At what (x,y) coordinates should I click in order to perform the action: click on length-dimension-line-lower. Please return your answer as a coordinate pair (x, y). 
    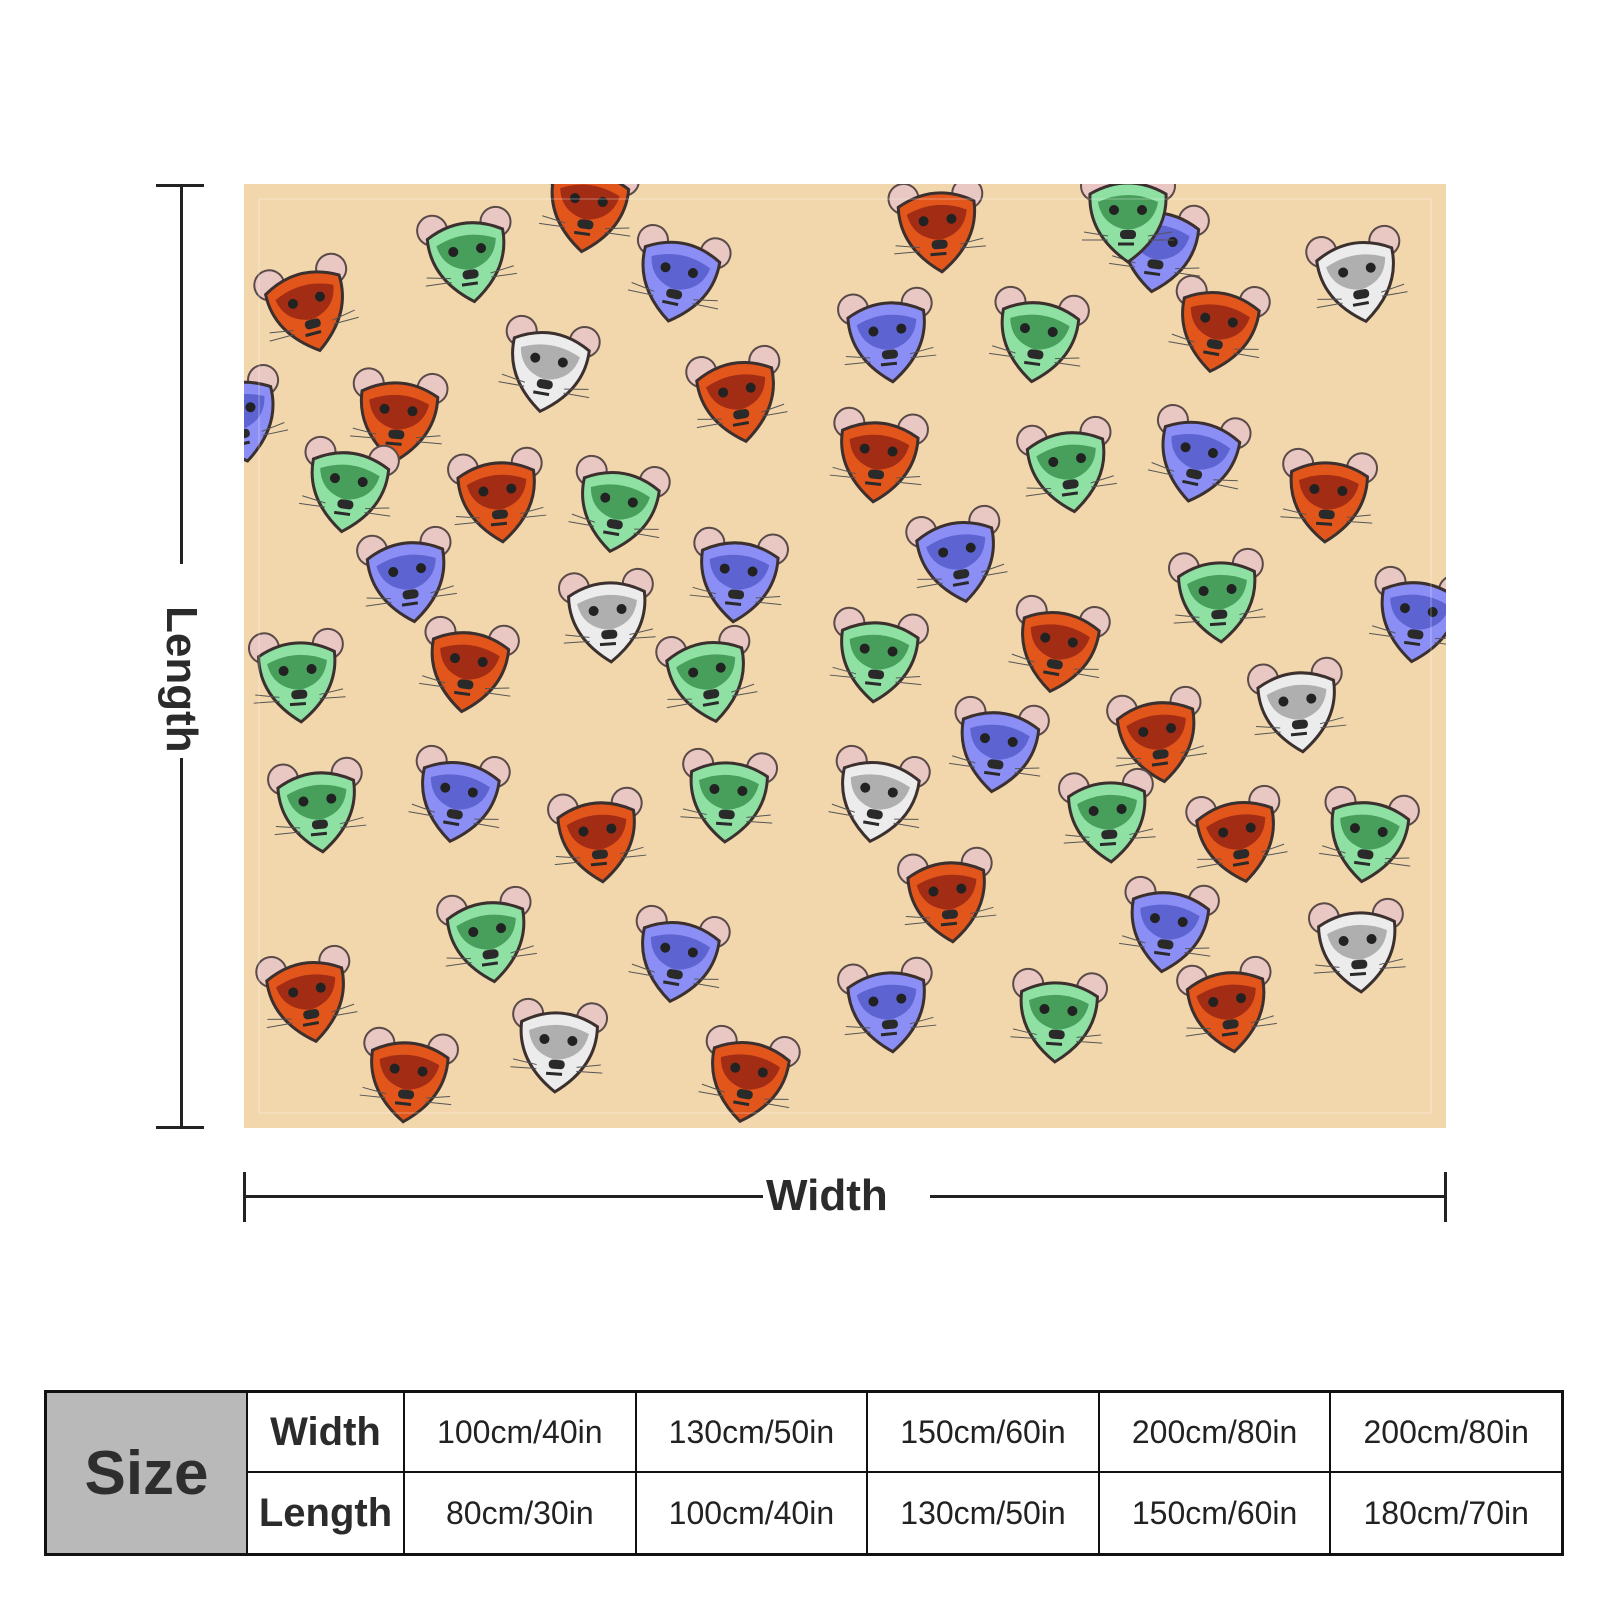
    Looking at the image, I should click on (181, 943).